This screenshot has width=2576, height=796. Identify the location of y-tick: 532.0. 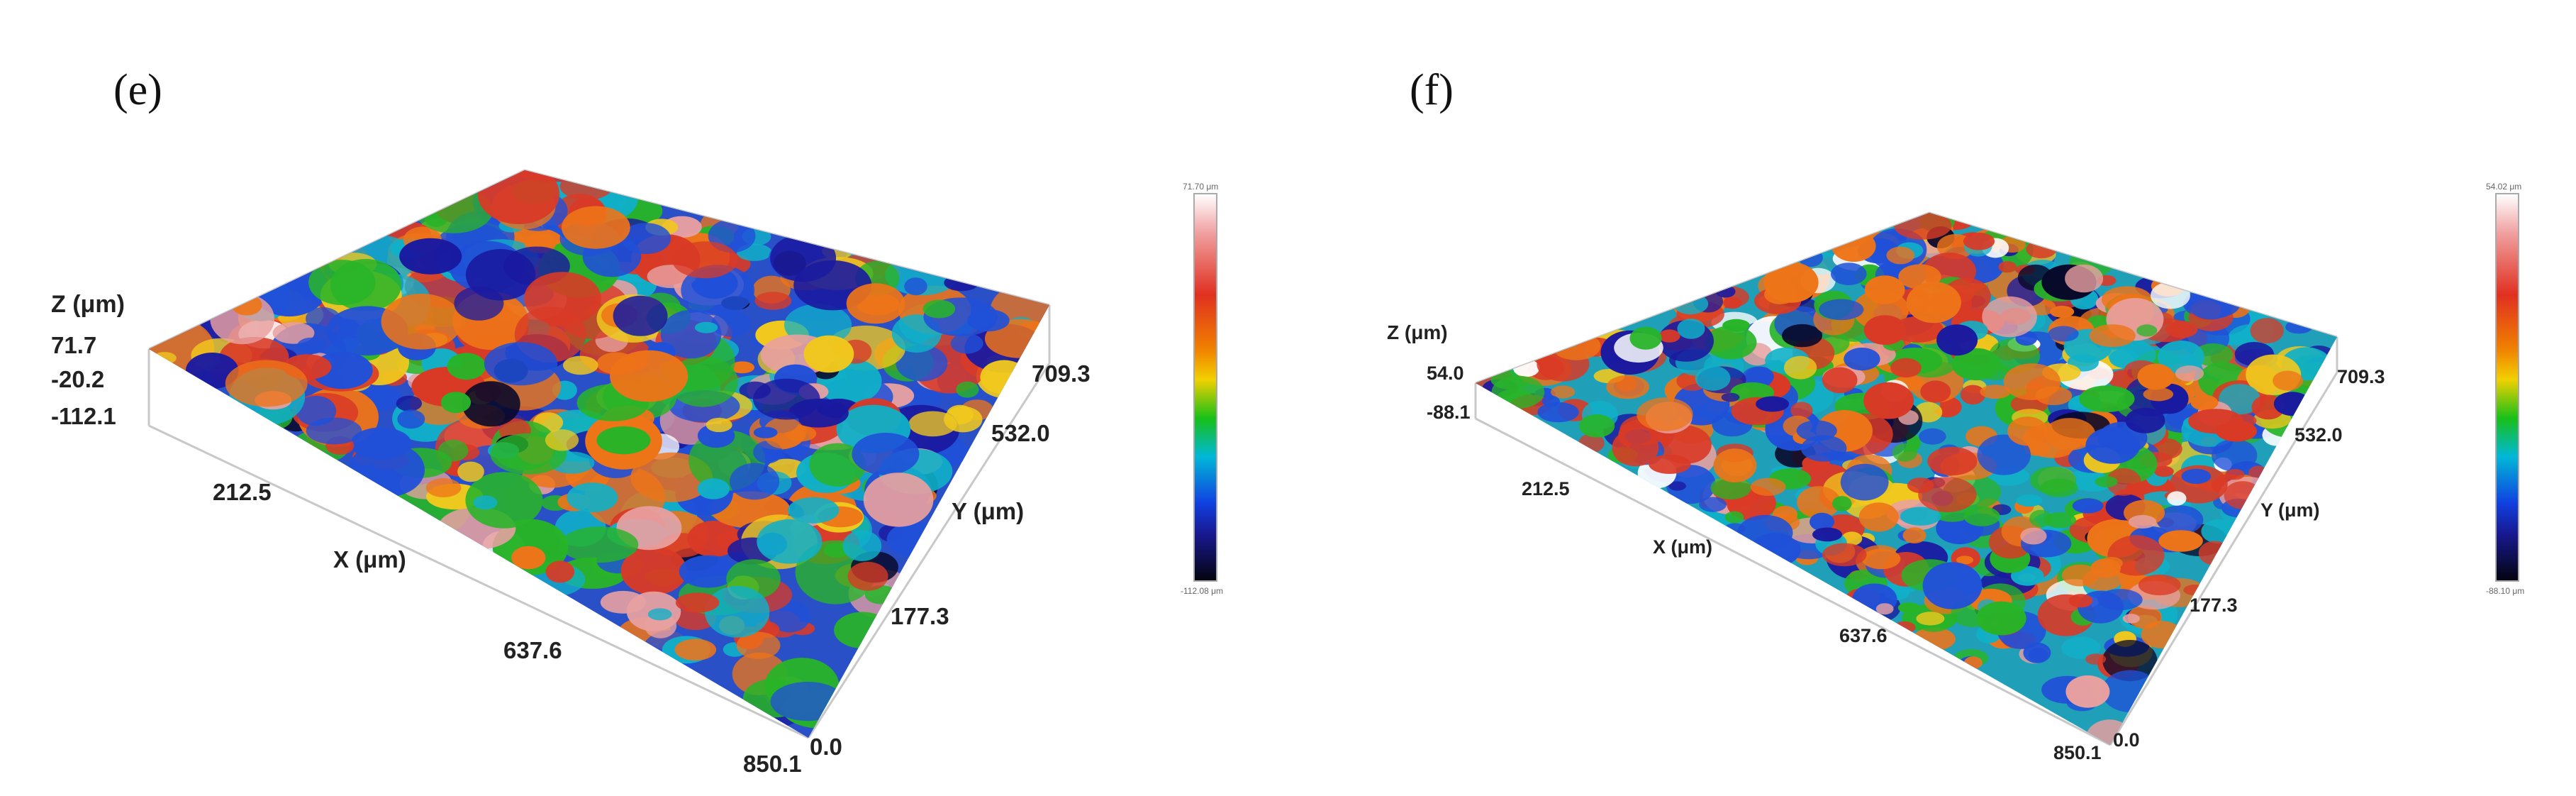
(1021, 433).